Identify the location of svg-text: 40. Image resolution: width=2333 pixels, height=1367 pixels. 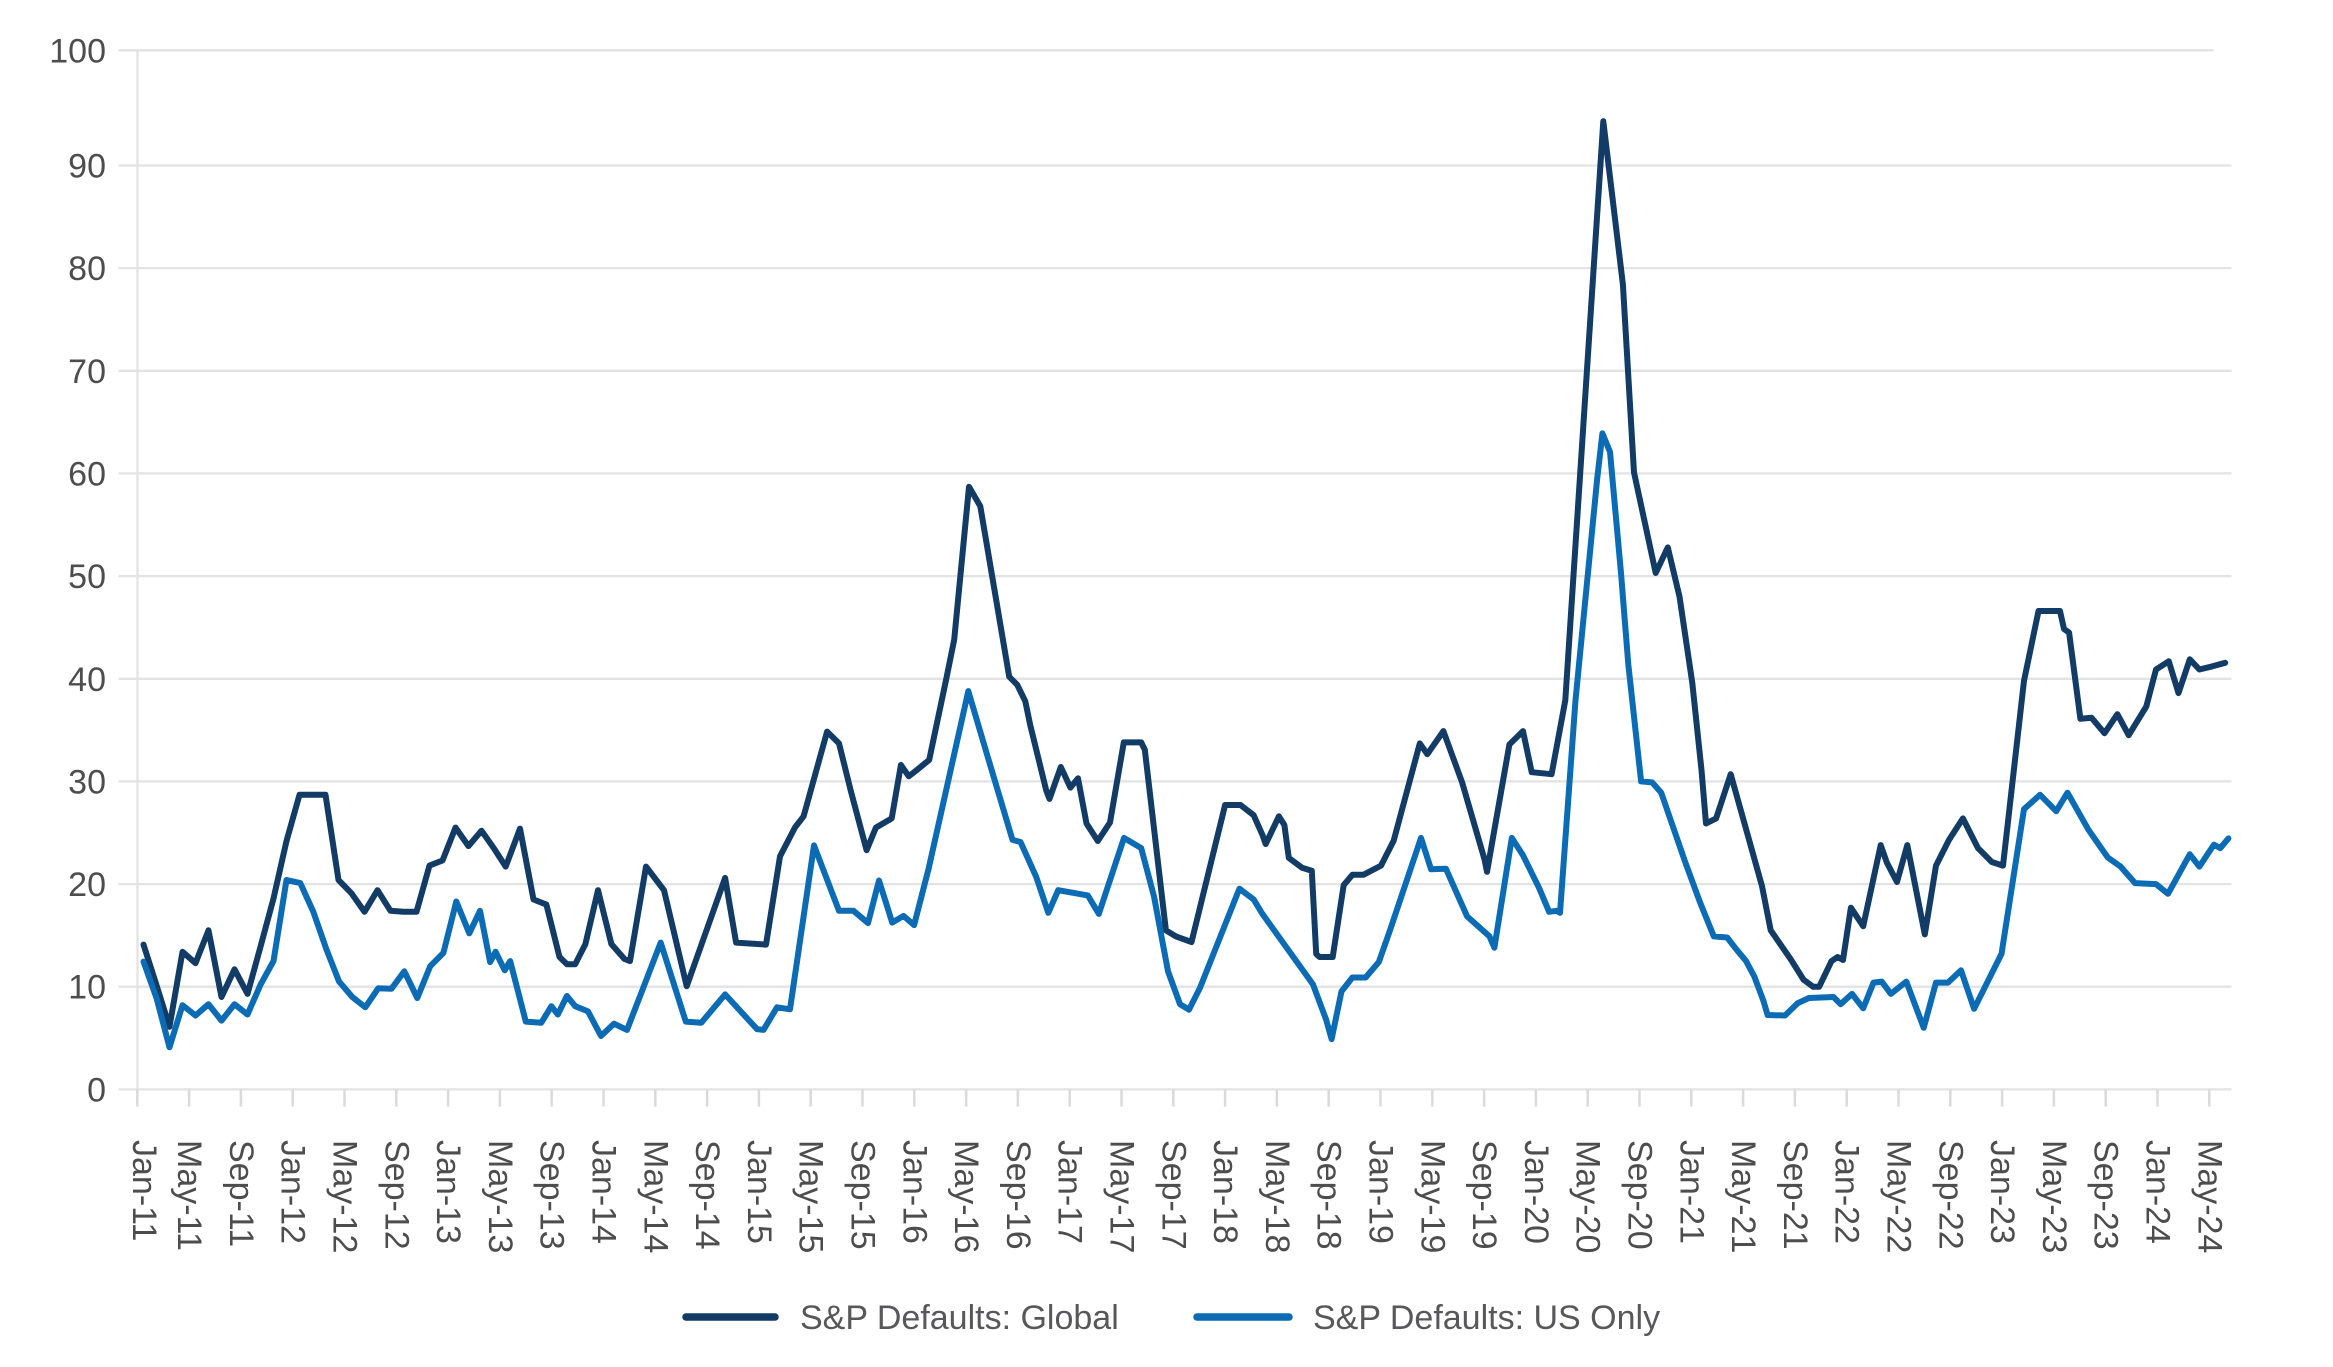
(87, 680).